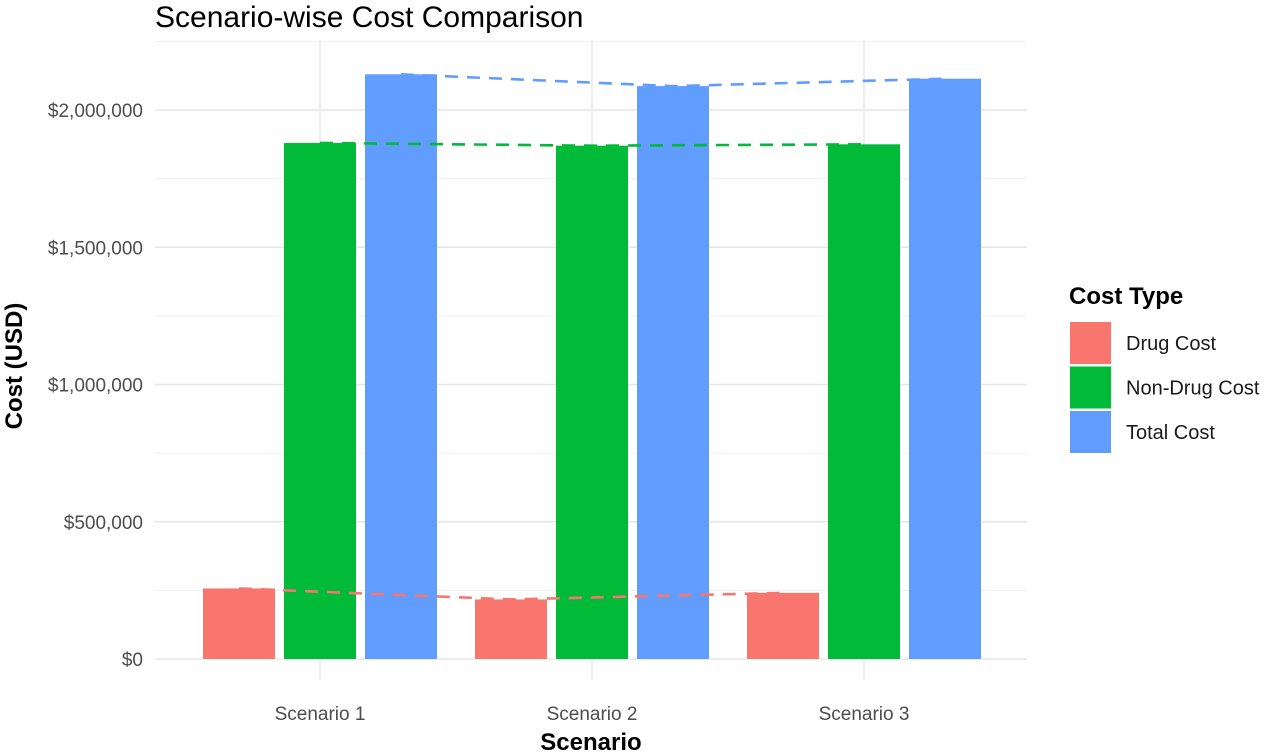 Image resolution: width=1280 pixels, height=755 pixels. Describe the element at coordinates (590, 742) in the screenshot. I see `x-axis-title: Scenario` at that location.